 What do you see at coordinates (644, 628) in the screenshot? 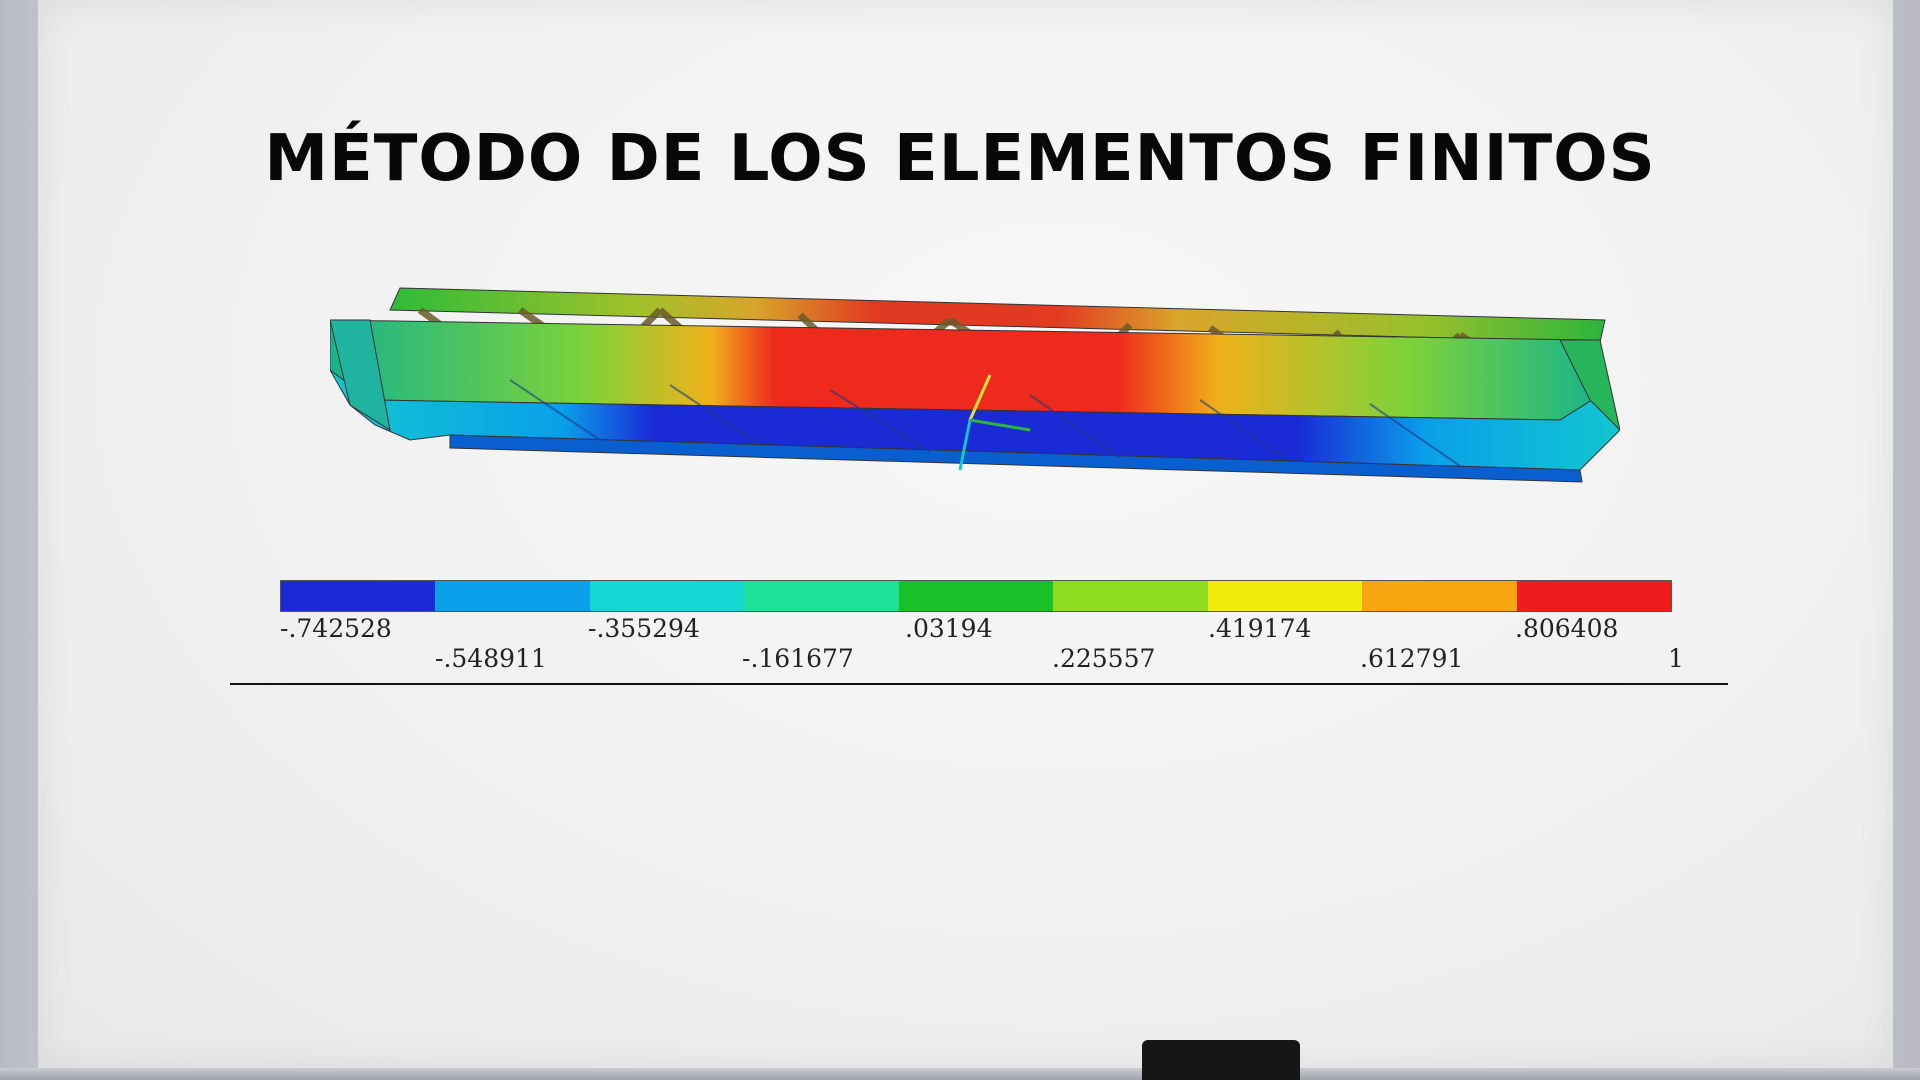
I see `legend-value: -.355294` at bounding box center [644, 628].